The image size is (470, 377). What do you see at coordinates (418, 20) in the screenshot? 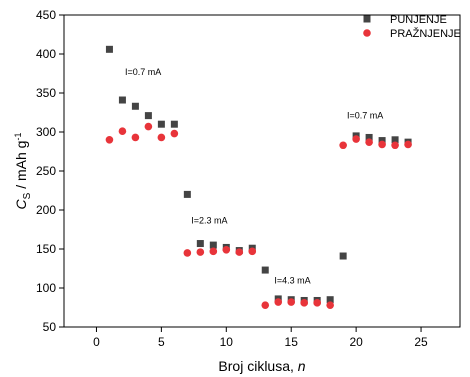
I see `legend-label-punjenje: PUNJENJE` at bounding box center [418, 20].